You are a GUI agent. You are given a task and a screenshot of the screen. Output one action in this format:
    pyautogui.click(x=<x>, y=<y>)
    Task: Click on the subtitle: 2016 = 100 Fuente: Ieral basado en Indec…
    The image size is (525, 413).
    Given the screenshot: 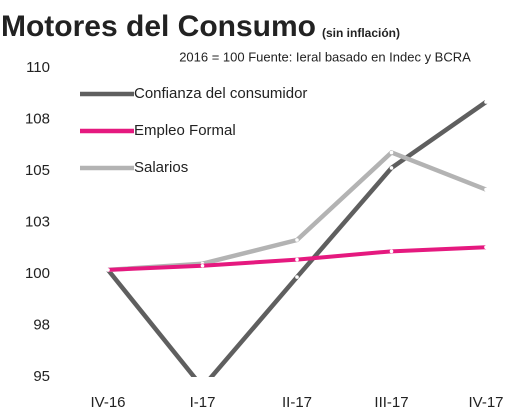 What is the action you would take?
    pyautogui.click(x=325, y=56)
    